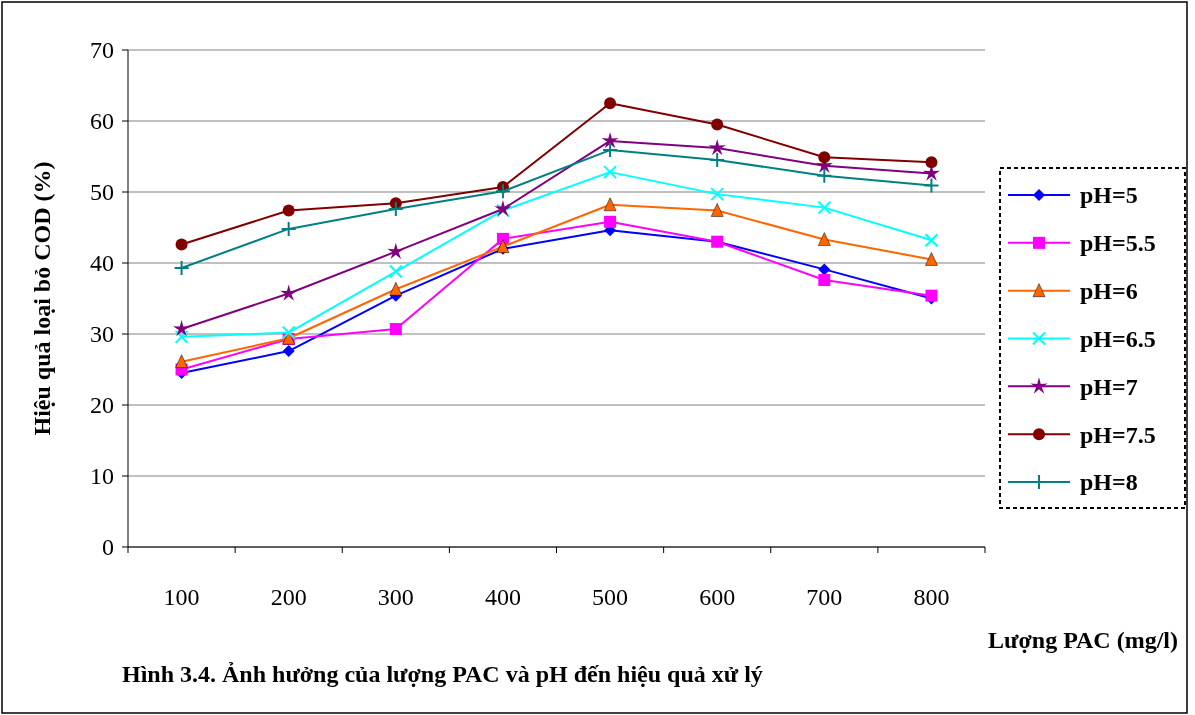 The width and height of the screenshot is (1195, 715). What do you see at coordinates (1118, 338) in the screenshot?
I see `legend-label: pH=6.5` at bounding box center [1118, 338].